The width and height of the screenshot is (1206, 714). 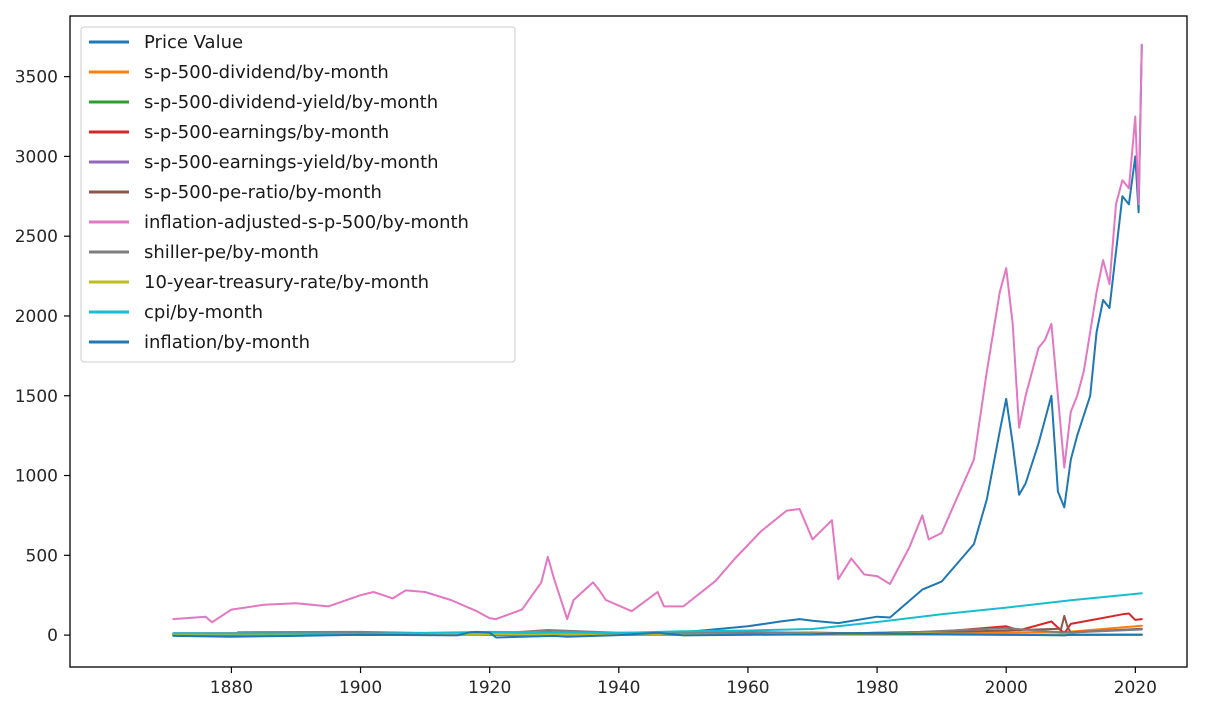 I want to click on y-tick-label: 0, so click(x=52, y=636).